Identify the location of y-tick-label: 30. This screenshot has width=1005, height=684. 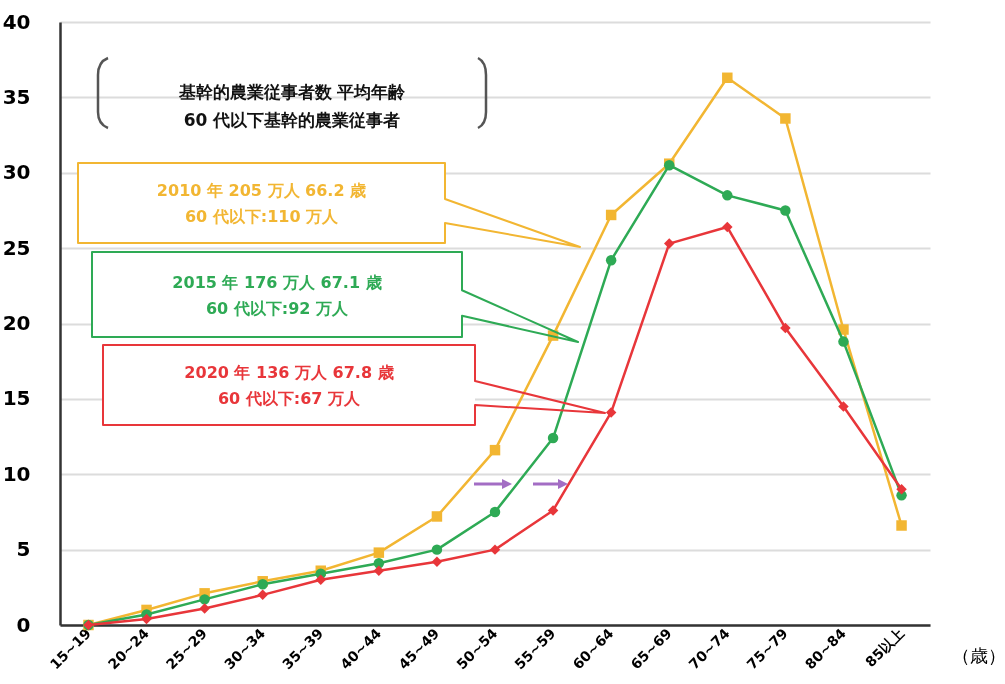
(16, 172).